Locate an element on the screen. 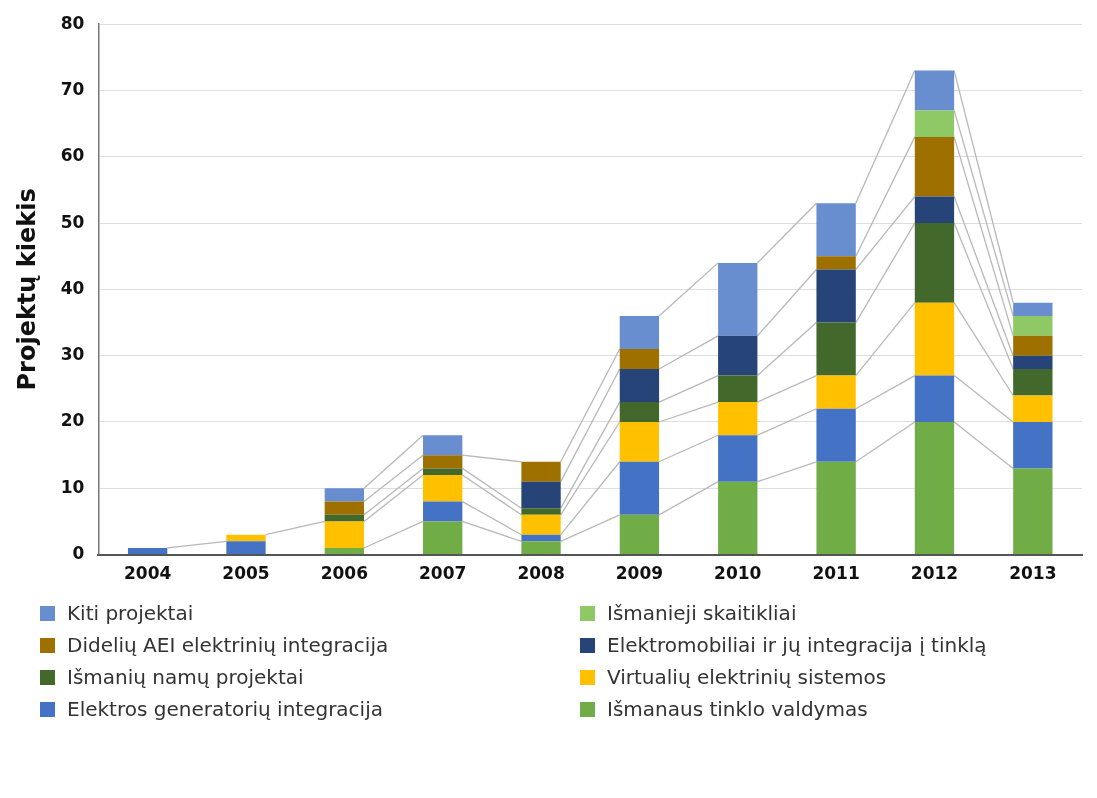 This screenshot has width=1097, height=798. y-tick-label: 70 is located at coordinates (72, 88).